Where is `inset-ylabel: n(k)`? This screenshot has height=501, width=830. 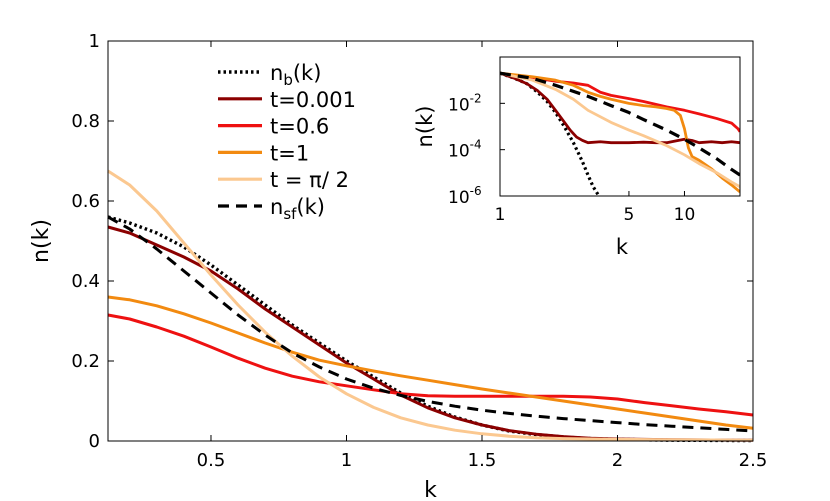
inset-ylabel: n(k) is located at coordinates (425, 127).